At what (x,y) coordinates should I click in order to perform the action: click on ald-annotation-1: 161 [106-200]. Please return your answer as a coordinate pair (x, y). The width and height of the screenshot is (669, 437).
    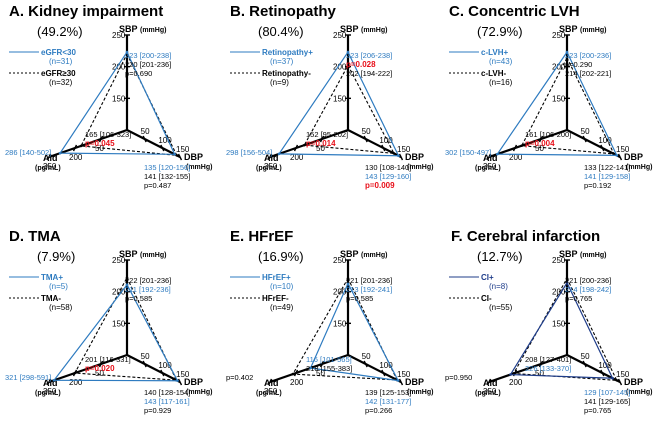
    Looking at the image, I should click on (548, 134).